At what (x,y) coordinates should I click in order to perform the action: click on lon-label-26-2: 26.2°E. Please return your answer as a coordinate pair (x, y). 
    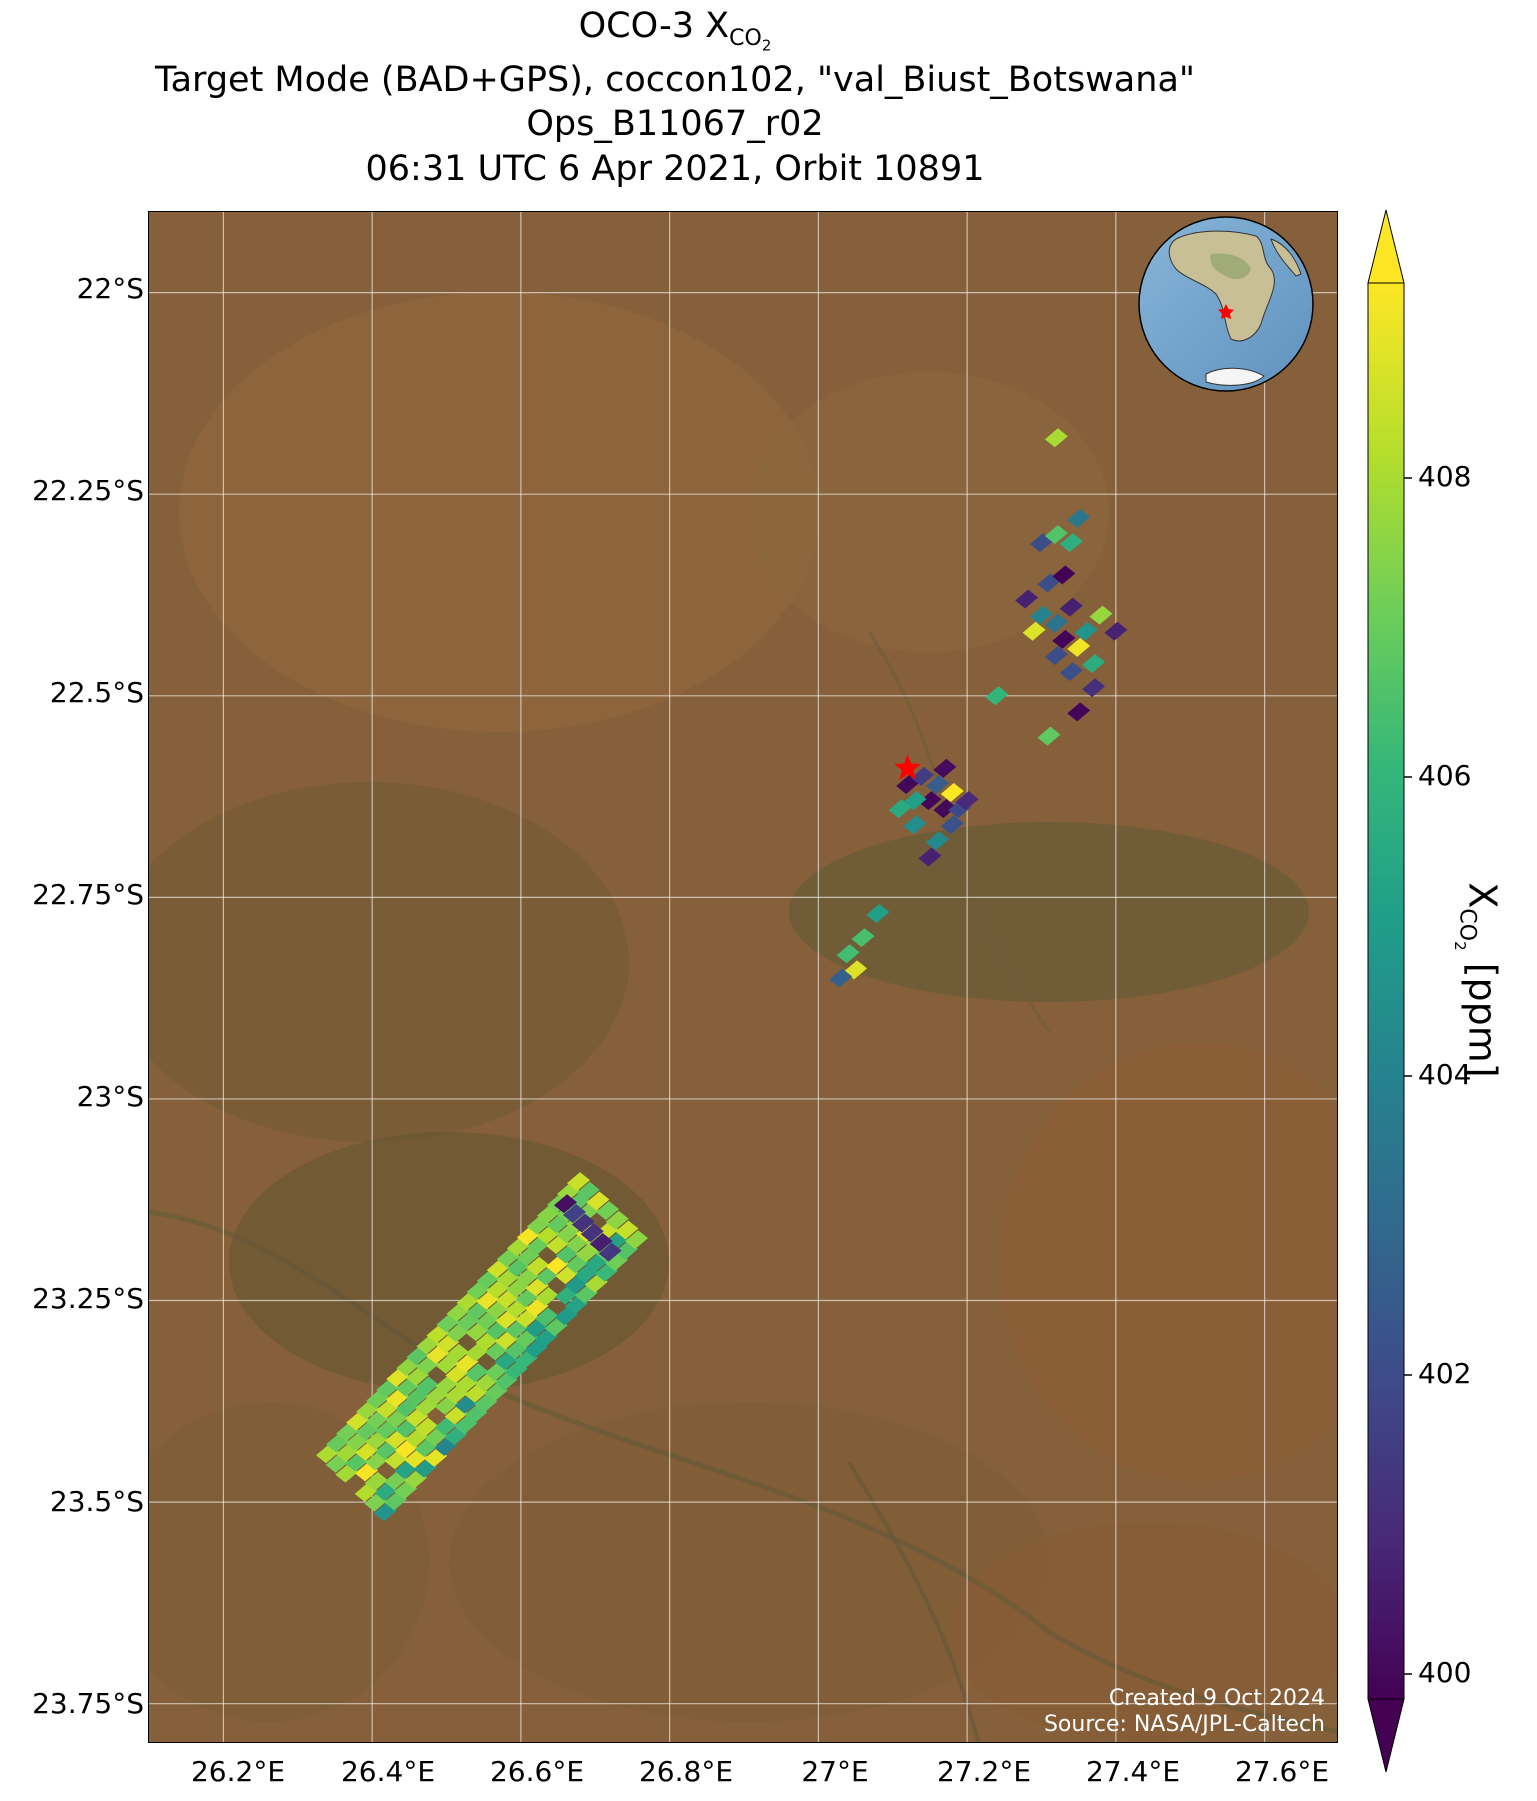
    Looking at the image, I should click on (238, 1771).